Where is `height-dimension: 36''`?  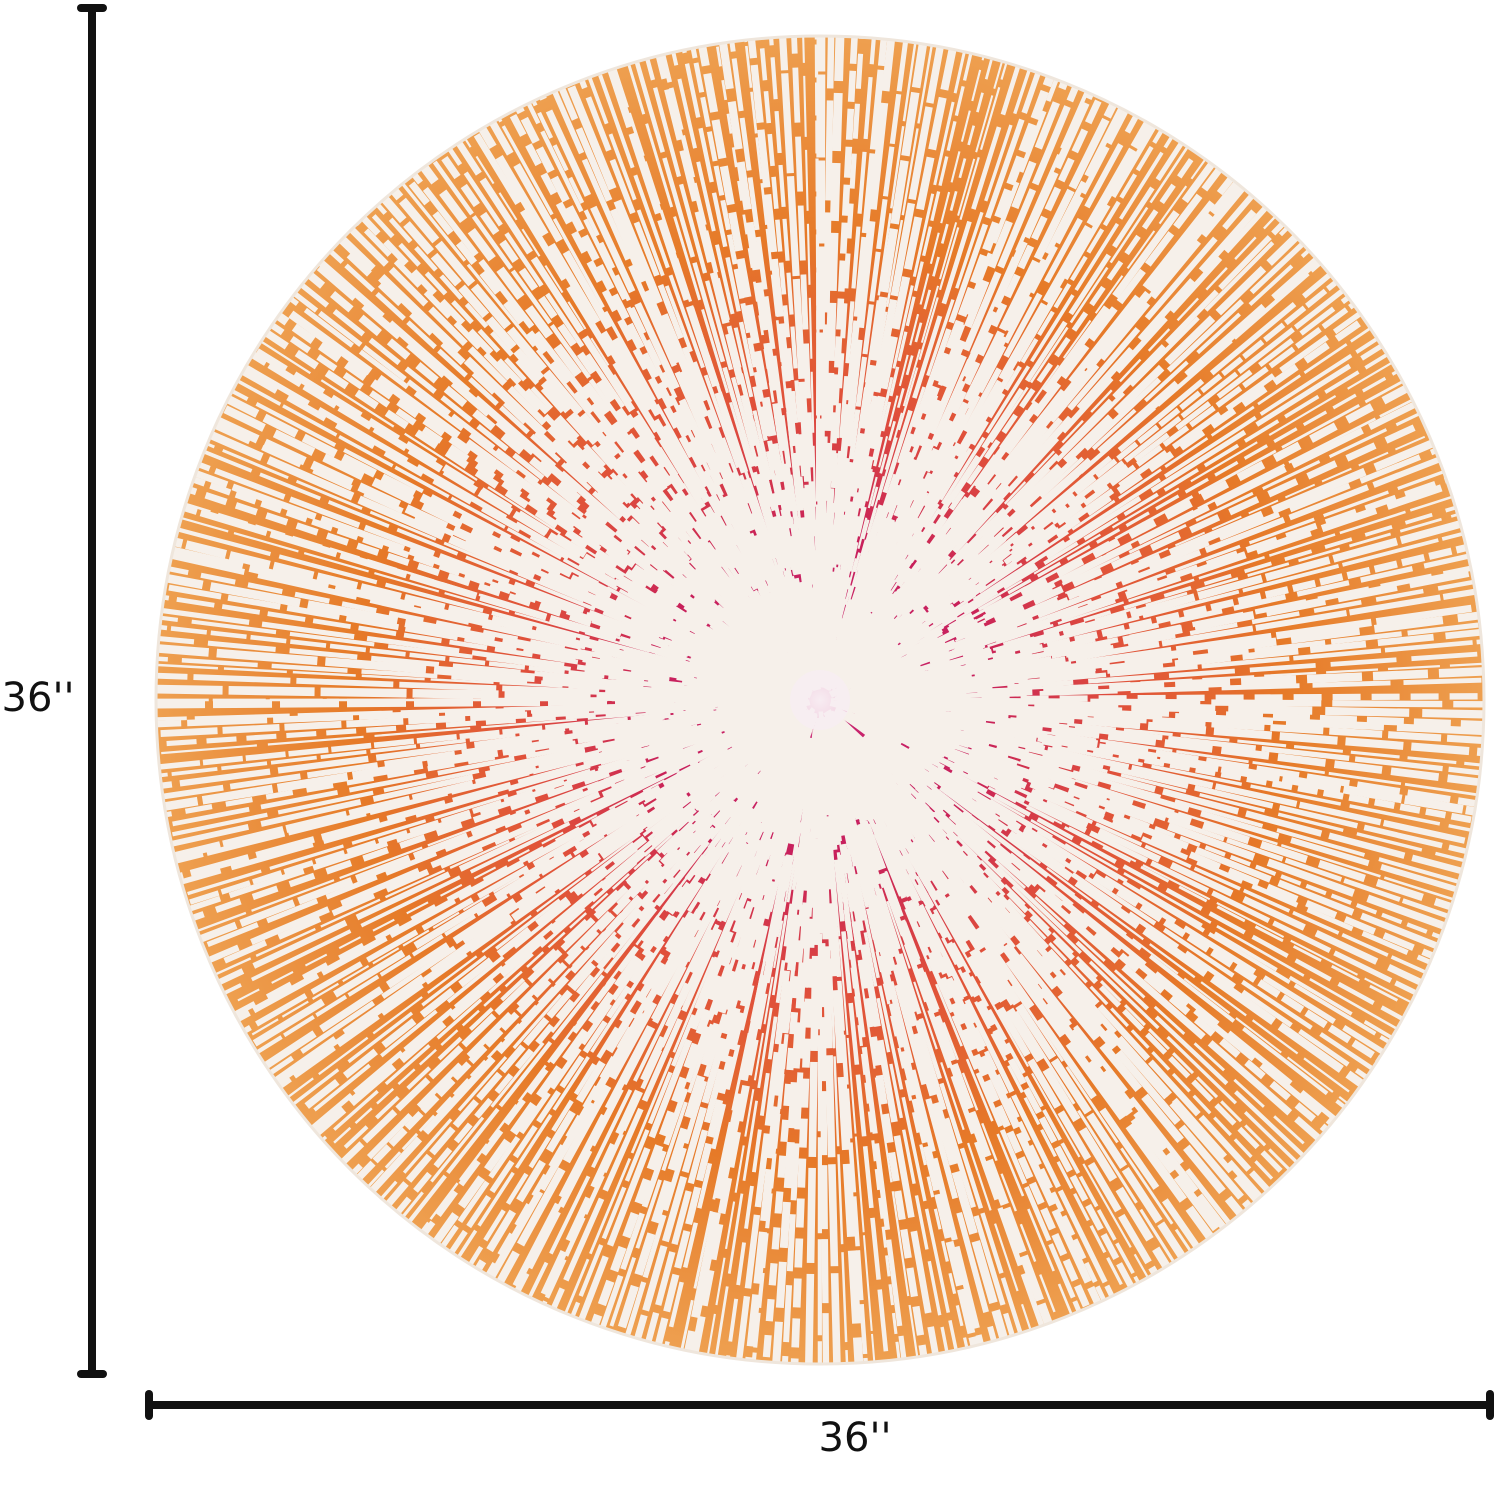
height-dimension: 36'' is located at coordinates (53, 691).